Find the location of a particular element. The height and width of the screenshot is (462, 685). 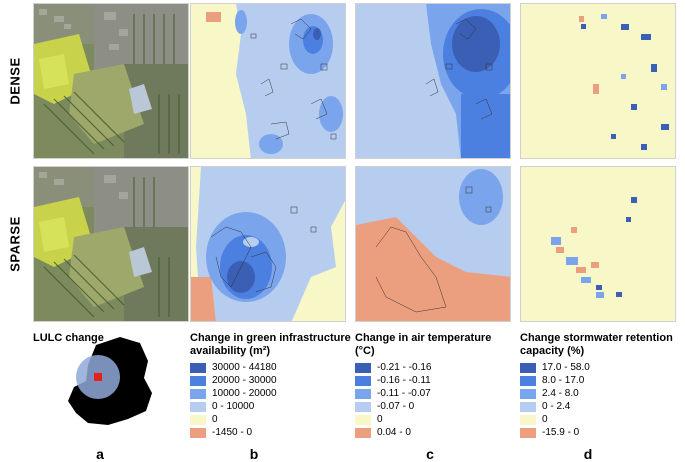

legend-item: -15.9 - 0 is located at coordinates (555, 432).